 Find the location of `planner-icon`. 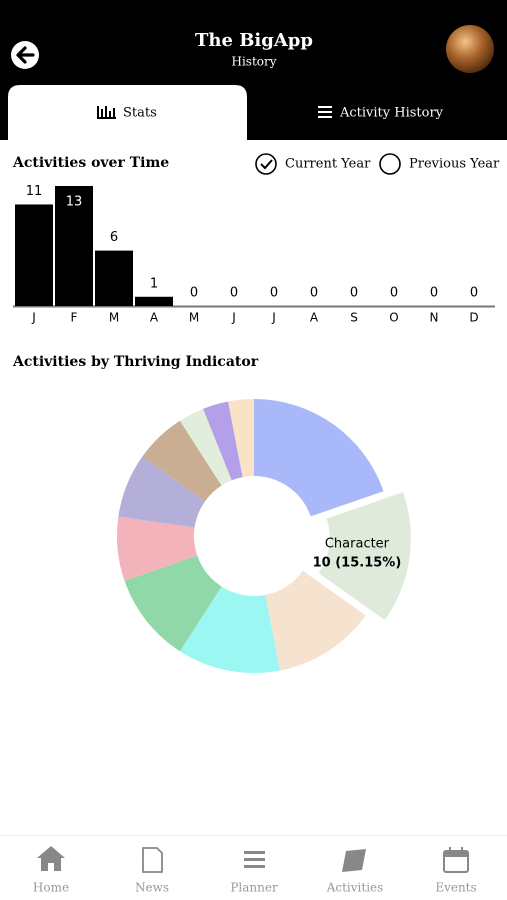

planner-icon is located at coordinates (254, 859).